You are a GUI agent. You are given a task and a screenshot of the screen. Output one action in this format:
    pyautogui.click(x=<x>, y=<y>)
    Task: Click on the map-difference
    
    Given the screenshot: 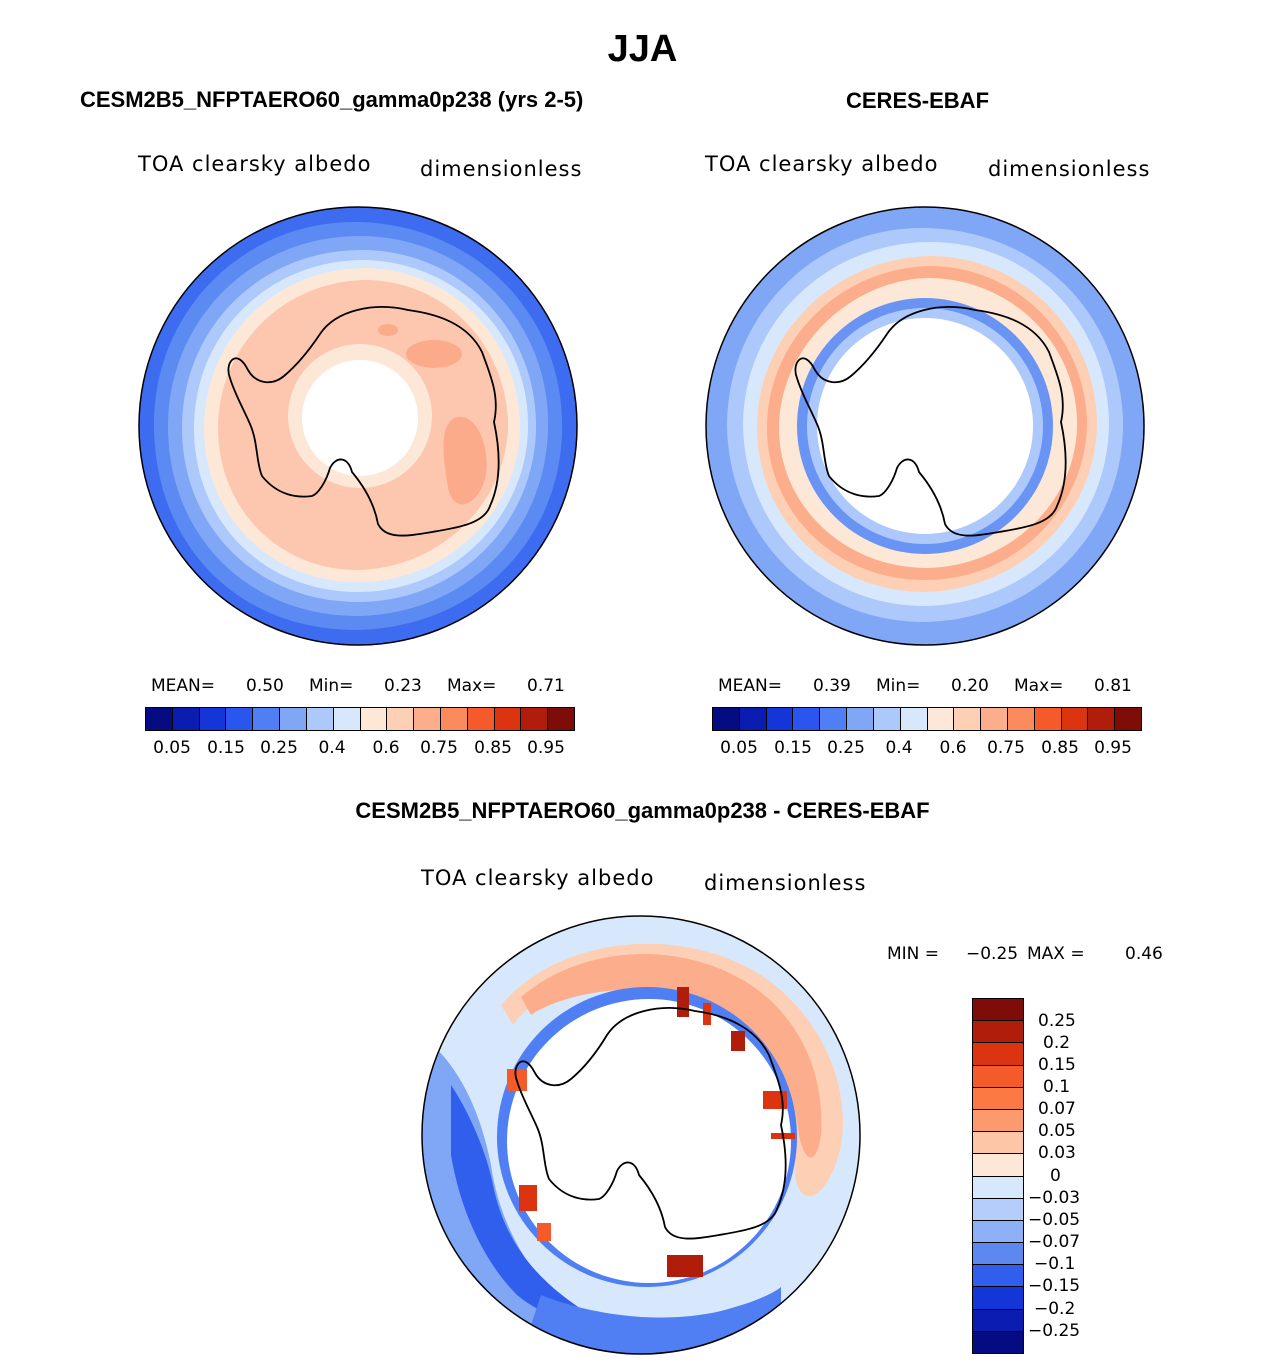 What is the action you would take?
    pyautogui.click(x=641, y=1135)
    